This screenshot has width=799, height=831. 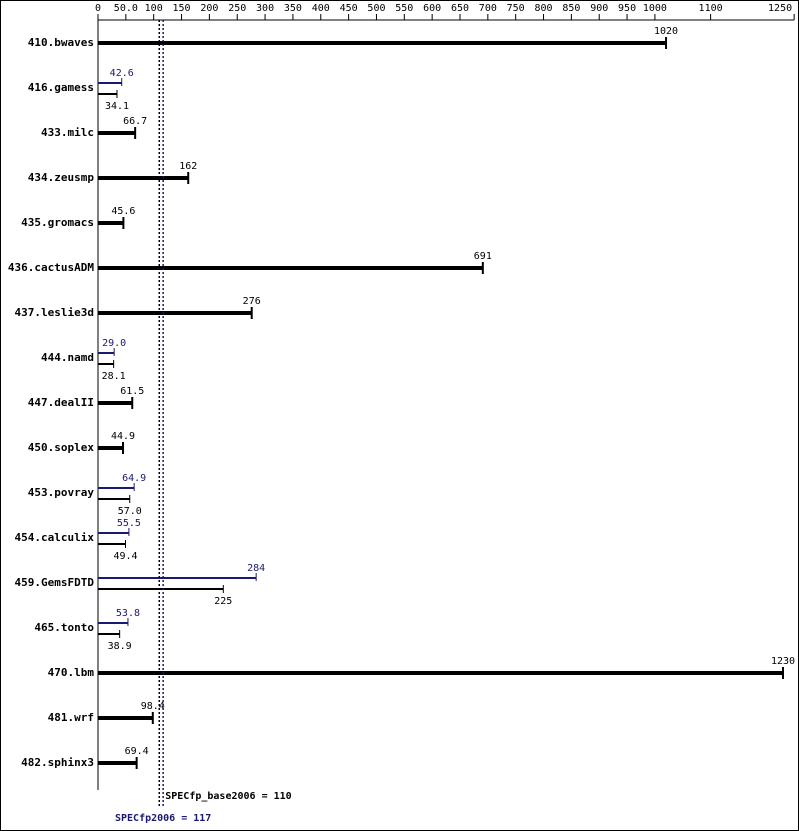 What do you see at coordinates (321, 8) in the screenshot?
I see `x-tick-label: 400` at bounding box center [321, 8].